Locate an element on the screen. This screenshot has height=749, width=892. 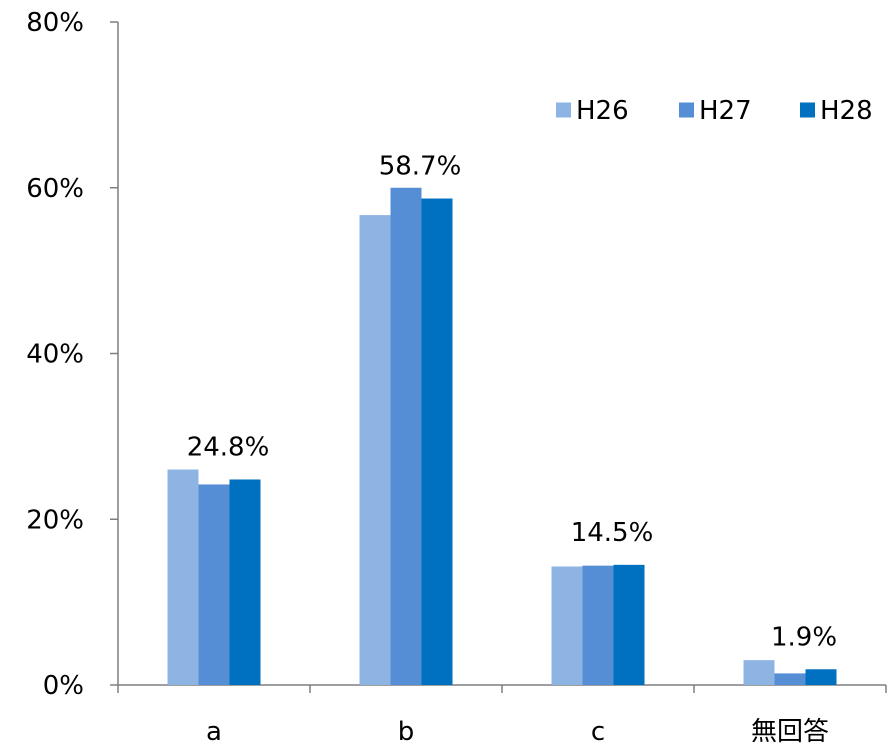
y-tick-label: 40% is located at coordinates (55, 355).